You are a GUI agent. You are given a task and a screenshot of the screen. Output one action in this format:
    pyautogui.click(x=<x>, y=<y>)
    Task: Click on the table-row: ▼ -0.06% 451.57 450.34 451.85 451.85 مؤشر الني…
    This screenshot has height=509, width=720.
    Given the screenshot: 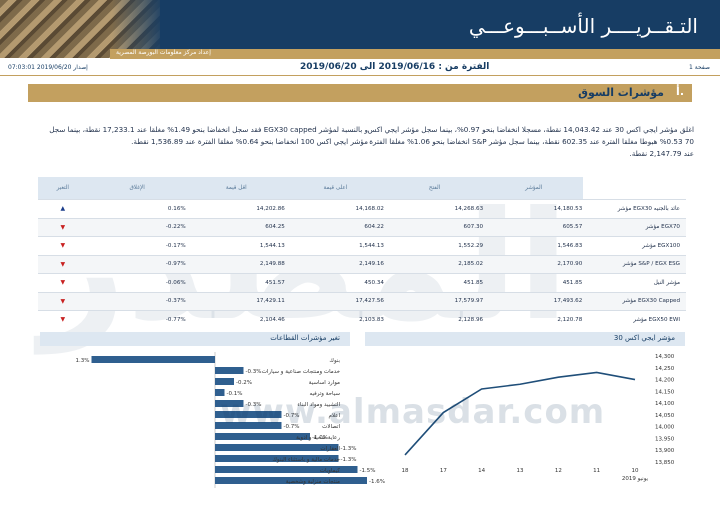 What is the action you would take?
    pyautogui.click(x=362, y=282)
    